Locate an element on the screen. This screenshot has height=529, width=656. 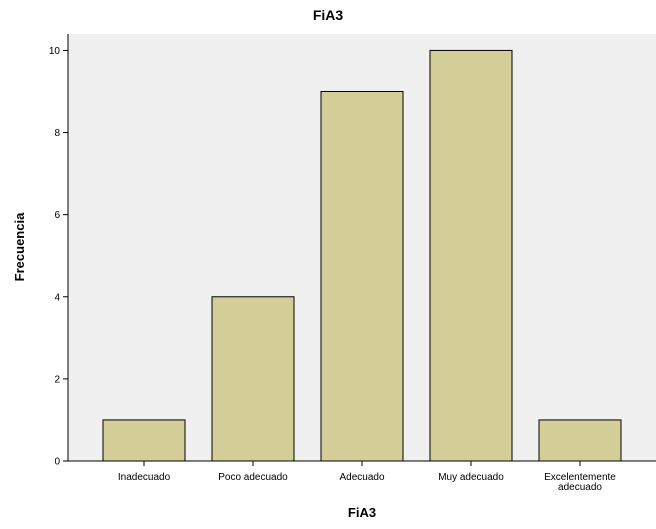
x-tick-label: Adecuado is located at coordinates (361, 477).